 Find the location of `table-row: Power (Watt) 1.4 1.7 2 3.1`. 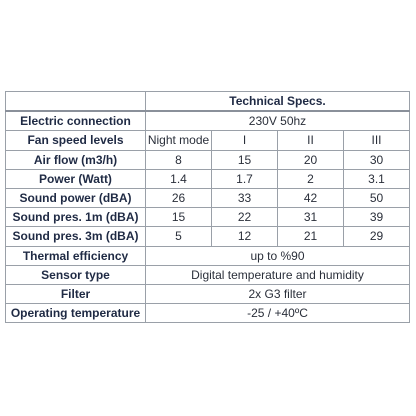

table-row: Power (Watt) 1.4 1.7 2 3.1 is located at coordinates (207, 178).